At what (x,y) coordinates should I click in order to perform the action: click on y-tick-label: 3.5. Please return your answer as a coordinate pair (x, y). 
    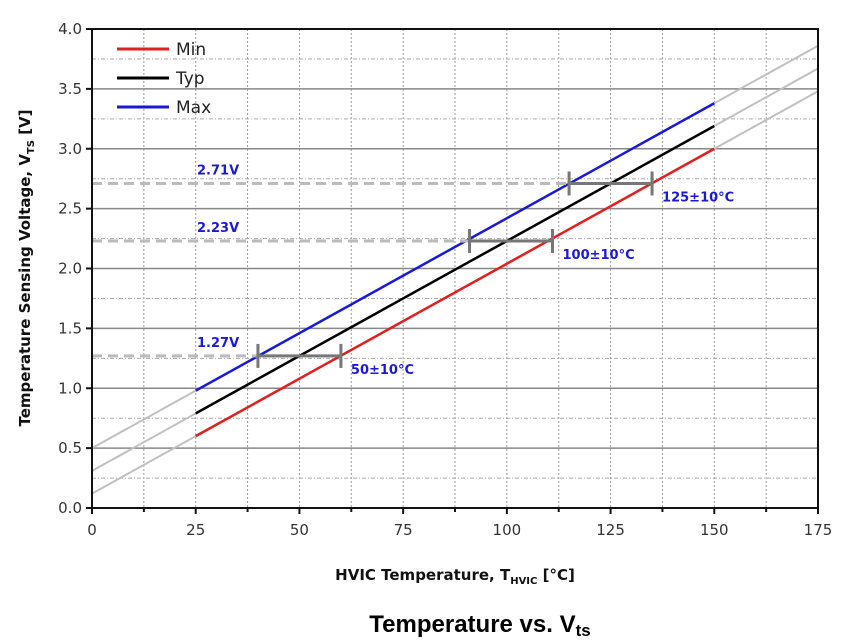
    Looking at the image, I should click on (70, 89).